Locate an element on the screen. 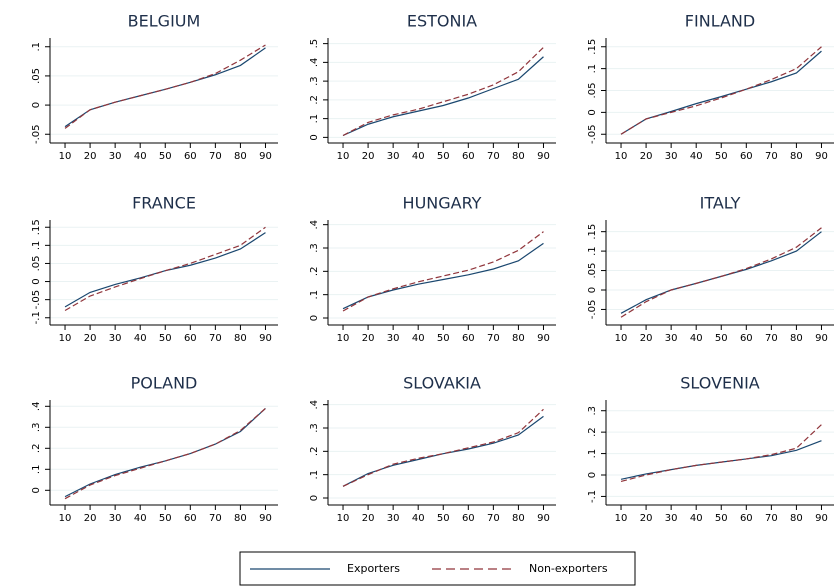  panel-title: FINLAND is located at coordinates (720, 21).